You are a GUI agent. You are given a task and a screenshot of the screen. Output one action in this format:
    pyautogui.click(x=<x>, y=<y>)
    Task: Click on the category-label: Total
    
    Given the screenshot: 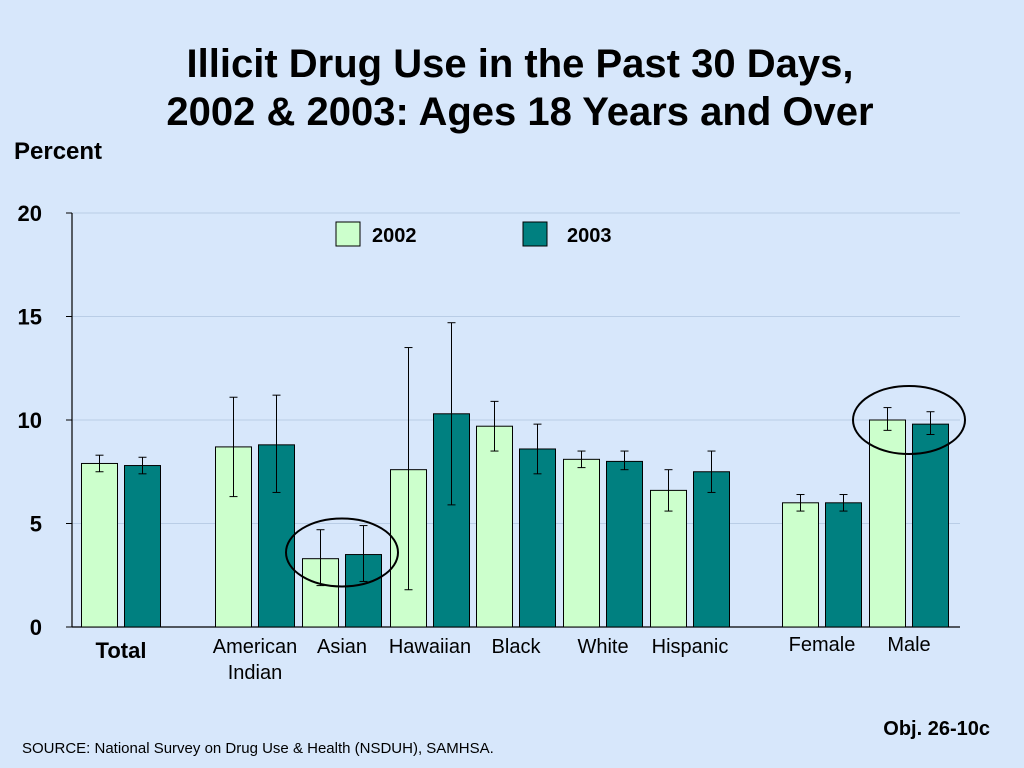 What is the action you would take?
    pyautogui.click(x=121, y=650)
    